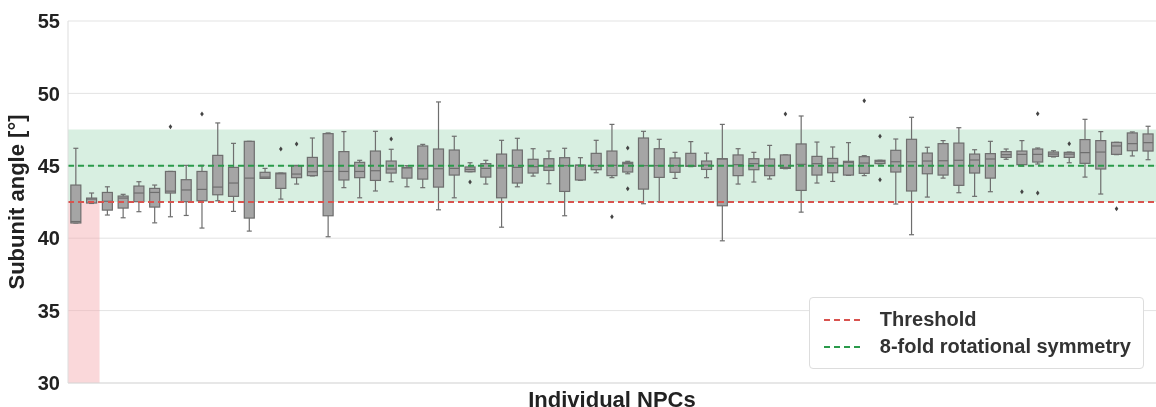  What do you see at coordinates (48, 383) in the screenshot?
I see `y-tick-label: 30` at bounding box center [48, 383].